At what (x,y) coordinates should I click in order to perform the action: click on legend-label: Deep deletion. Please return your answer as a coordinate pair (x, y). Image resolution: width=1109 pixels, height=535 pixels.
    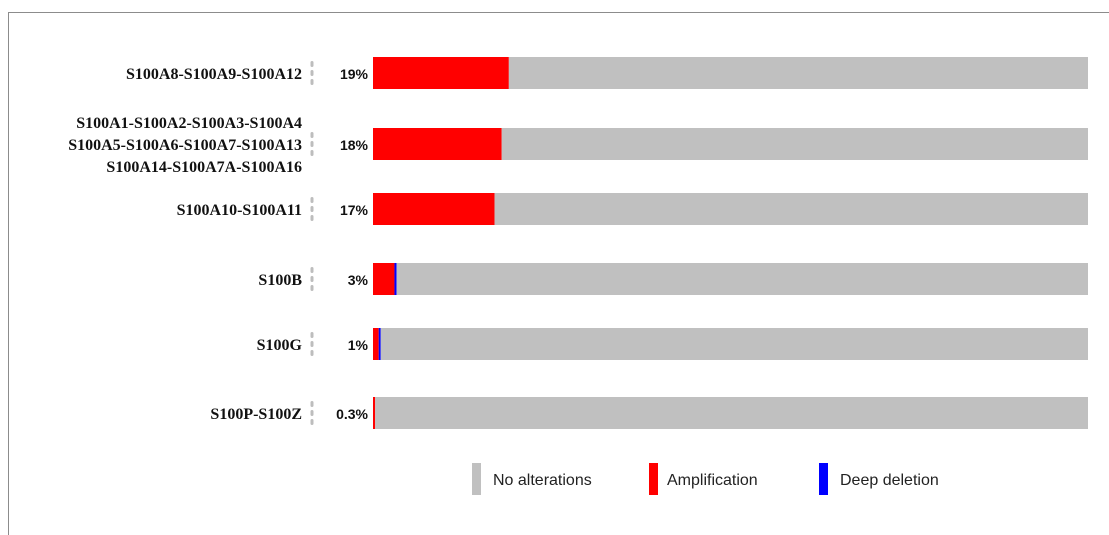
    Looking at the image, I should click on (889, 480).